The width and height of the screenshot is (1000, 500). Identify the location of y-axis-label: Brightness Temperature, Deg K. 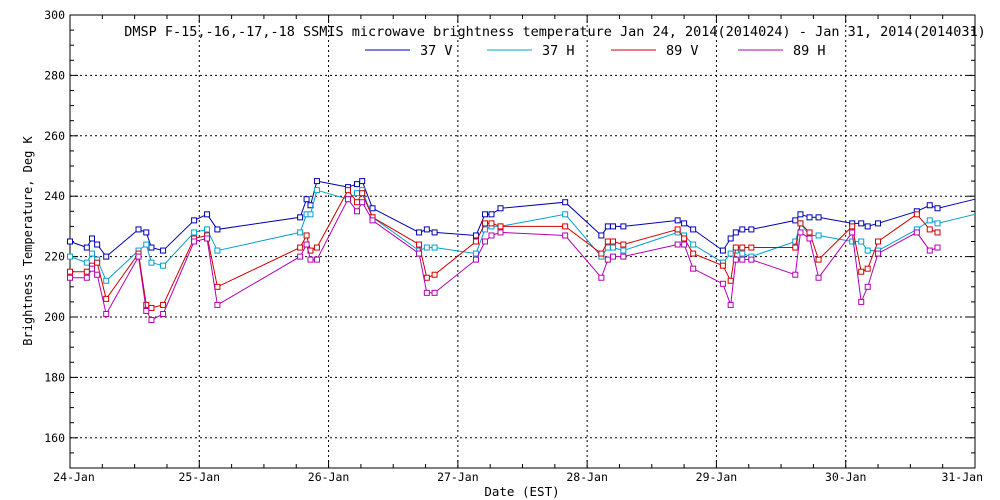
(28, 240).